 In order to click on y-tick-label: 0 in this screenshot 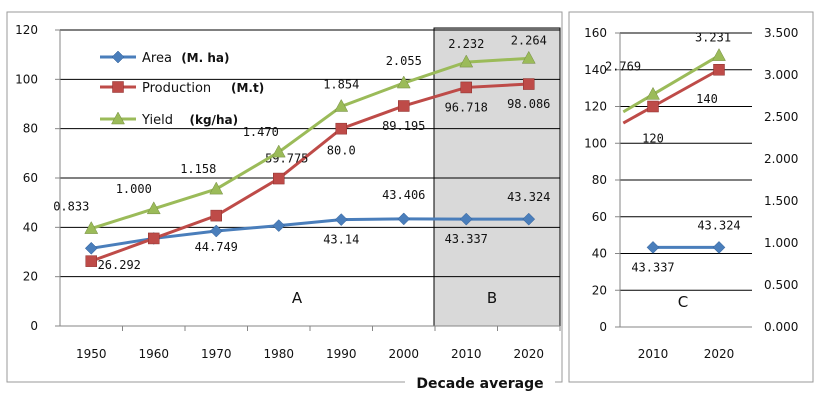, I will do `click(34, 326)`.